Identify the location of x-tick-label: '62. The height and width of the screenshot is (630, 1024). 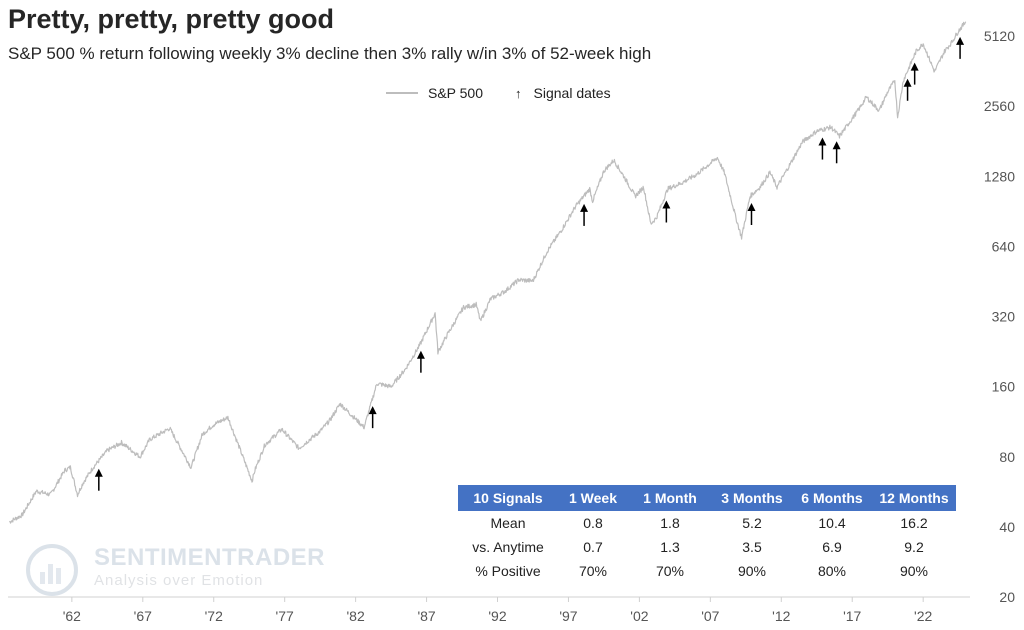
(72, 616).